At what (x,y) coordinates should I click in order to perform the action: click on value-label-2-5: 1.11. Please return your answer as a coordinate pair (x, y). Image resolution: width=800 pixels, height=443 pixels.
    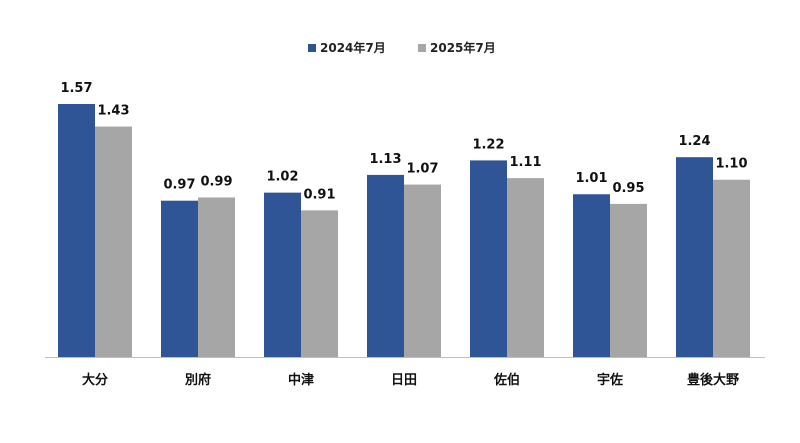
    Looking at the image, I should click on (525, 162).